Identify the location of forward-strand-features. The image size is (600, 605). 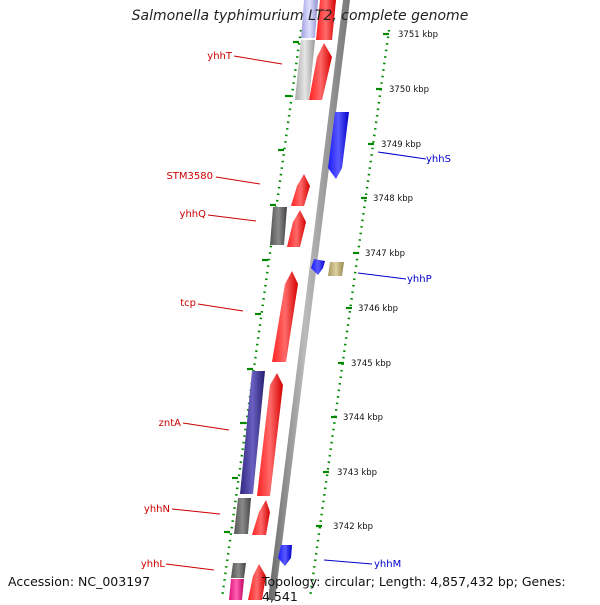
(292, 300).